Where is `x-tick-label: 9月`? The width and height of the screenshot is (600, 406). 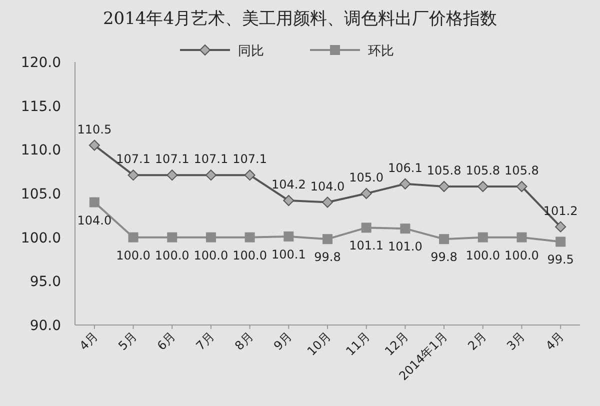
x-tick-label: 9月 is located at coordinates (282, 341).